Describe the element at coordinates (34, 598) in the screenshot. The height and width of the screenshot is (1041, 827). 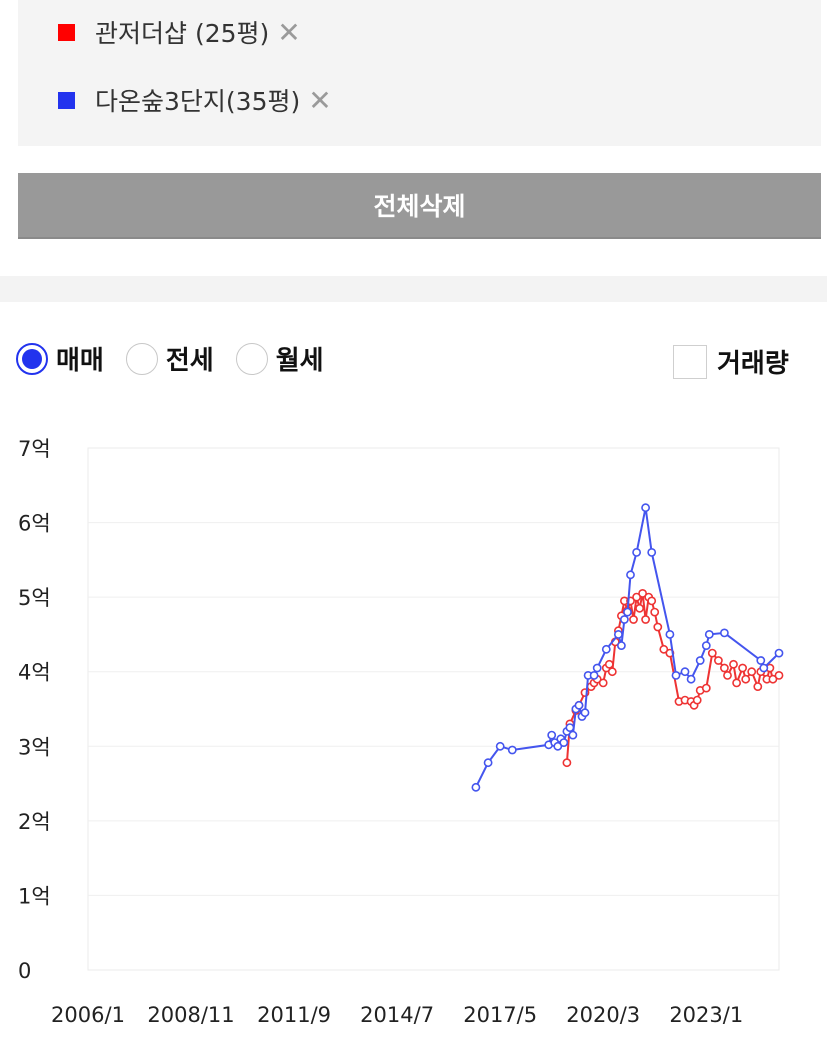
I see `y-tick-label: 5억` at that location.